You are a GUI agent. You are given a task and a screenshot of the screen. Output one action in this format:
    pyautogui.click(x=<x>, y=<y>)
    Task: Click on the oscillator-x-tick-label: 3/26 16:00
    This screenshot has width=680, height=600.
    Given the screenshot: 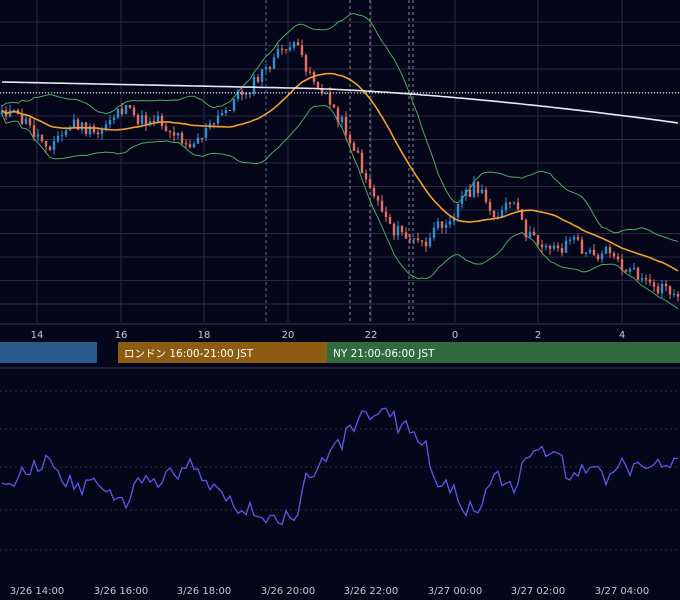 What is the action you would take?
    pyautogui.click(x=121, y=591)
    